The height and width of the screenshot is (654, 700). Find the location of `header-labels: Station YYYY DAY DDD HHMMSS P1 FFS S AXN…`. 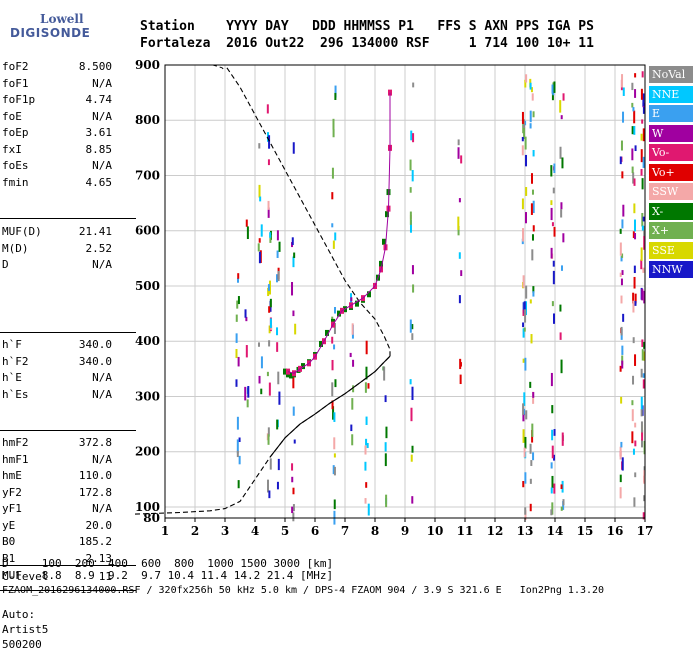

header-labels: Station YYYY DAY DDD HHMMSS P1 FFS S AXN… is located at coordinates (367, 26).